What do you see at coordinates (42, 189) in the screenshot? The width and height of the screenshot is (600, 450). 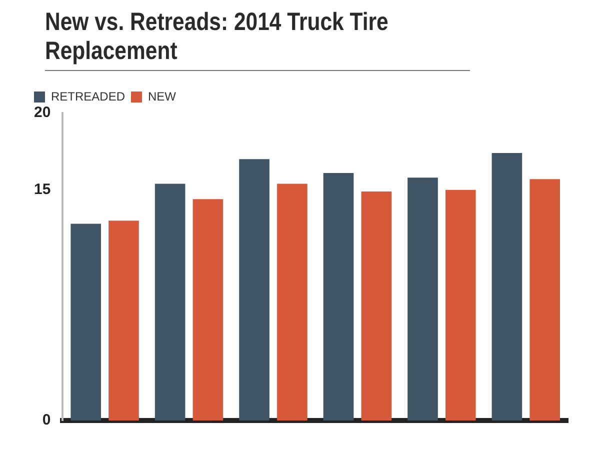 I see `y-tick-label: 15` at bounding box center [42, 189].